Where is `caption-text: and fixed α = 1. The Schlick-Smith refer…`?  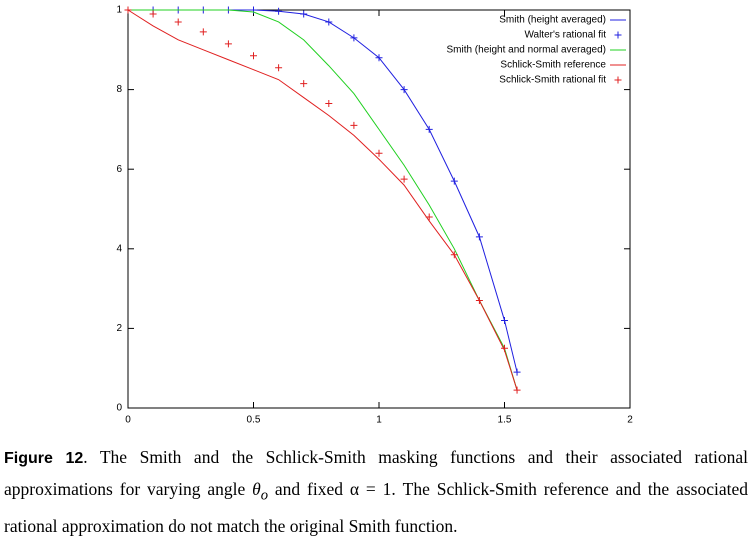
caption-text: and fixed α = 1. The Schlick-Smith refer… is located at coordinates (376, 507).